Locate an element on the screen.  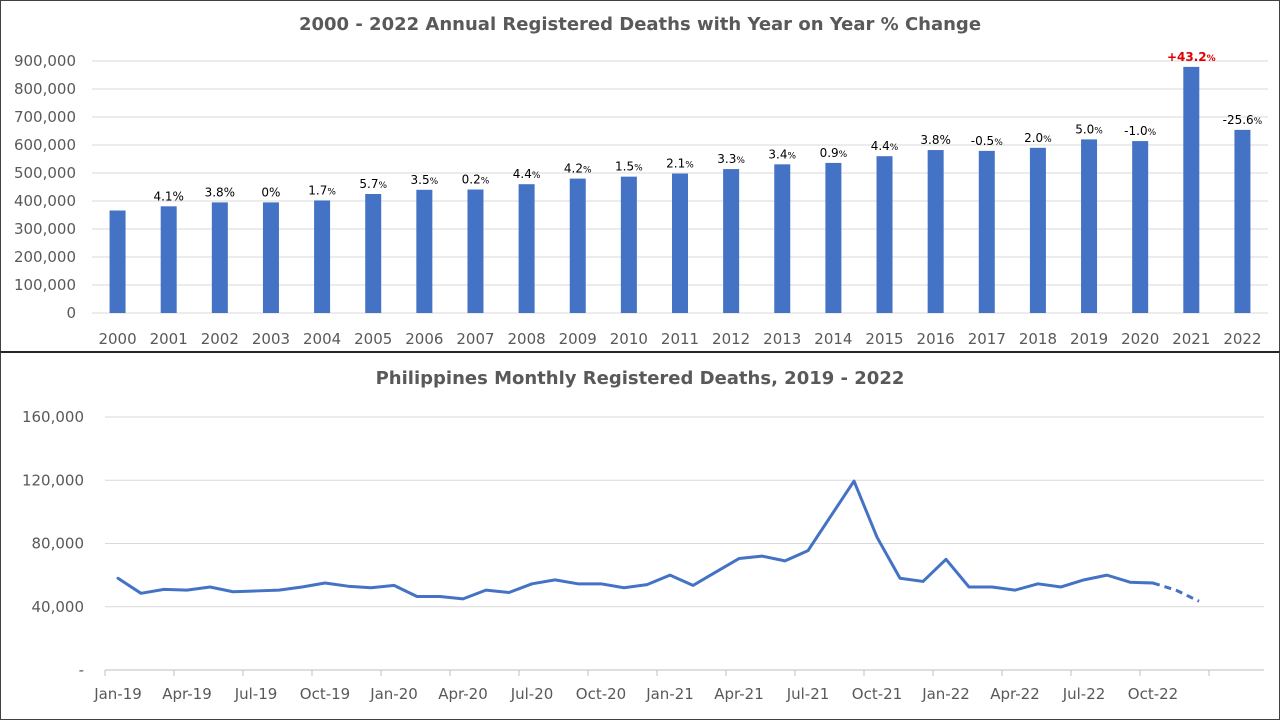
bar-data-label-value: 3.8% is located at coordinates (935, 140).